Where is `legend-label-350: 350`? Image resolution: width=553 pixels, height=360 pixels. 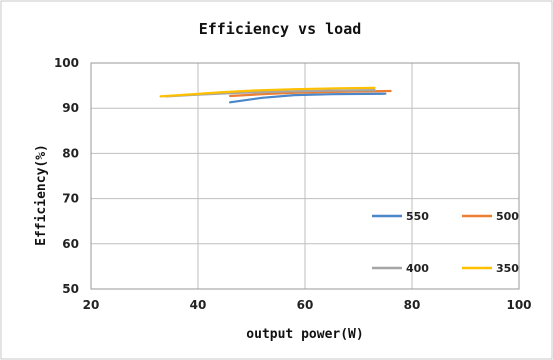
legend-label-350: 350 is located at coordinates (507, 268).